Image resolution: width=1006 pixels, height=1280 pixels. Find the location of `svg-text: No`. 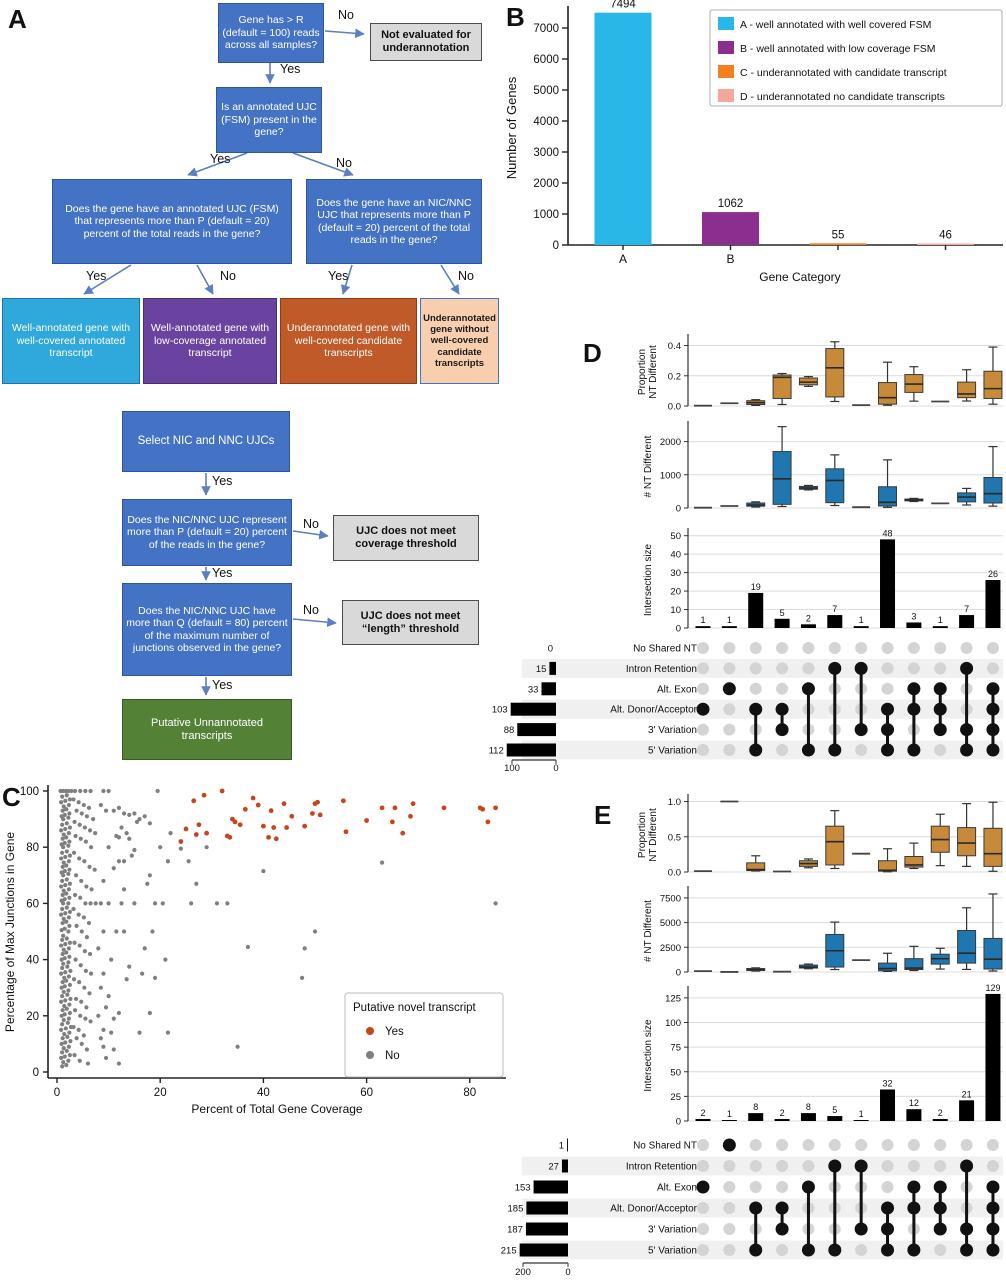

svg-text: No is located at coordinates (392, 1056).